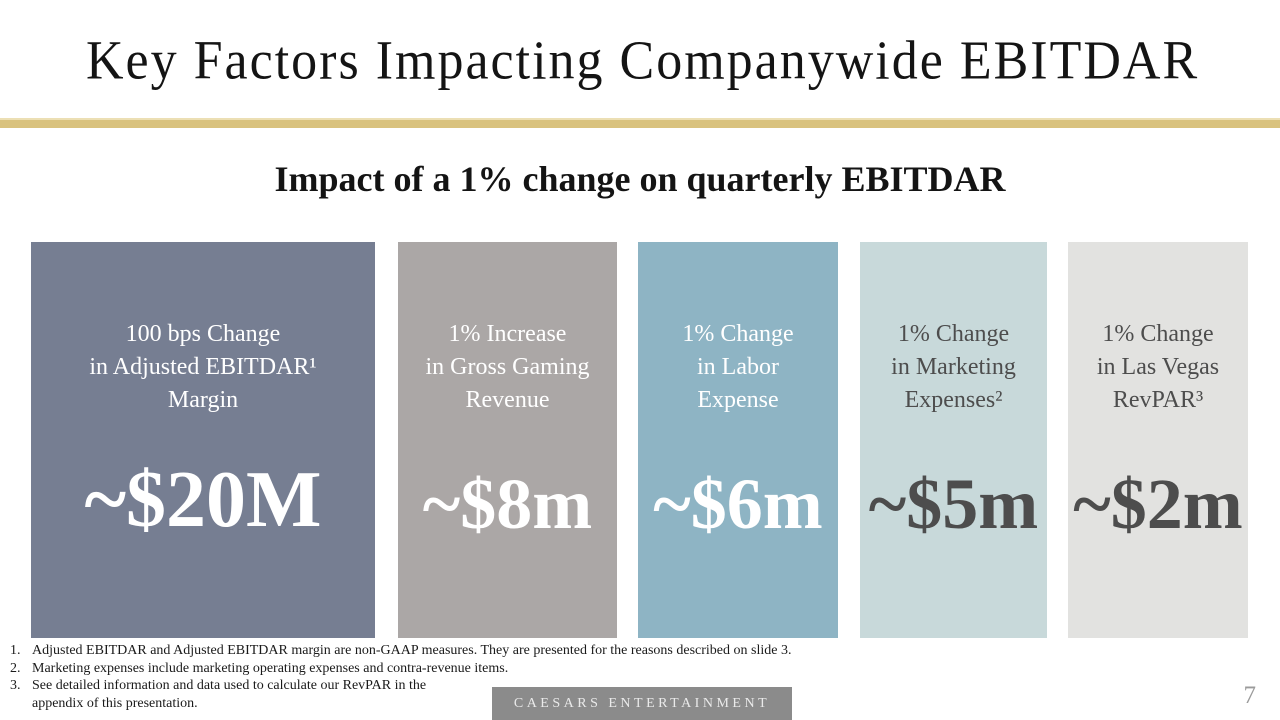 This screenshot has width=1280, height=720. Describe the element at coordinates (1158, 440) in the screenshot. I see `factor-card-las-vegas-revpar: 1% Change in Las Vegas RevPAR³ ~$2m` at that location.